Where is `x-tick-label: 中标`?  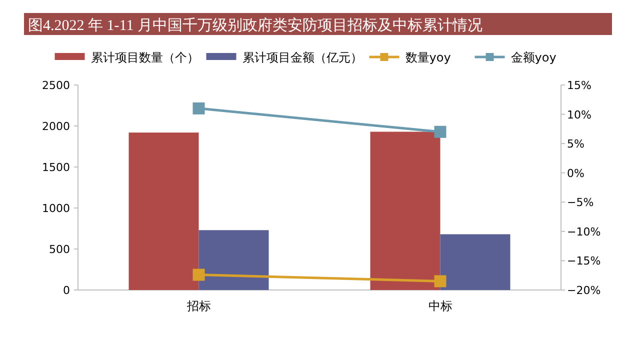 x-tick-label: 中标 is located at coordinates (440, 306).